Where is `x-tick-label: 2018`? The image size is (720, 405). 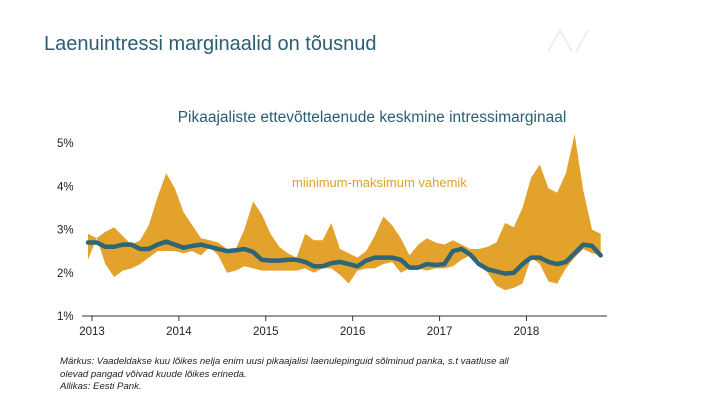 x-tick-label: 2018 is located at coordinates (527, 332).